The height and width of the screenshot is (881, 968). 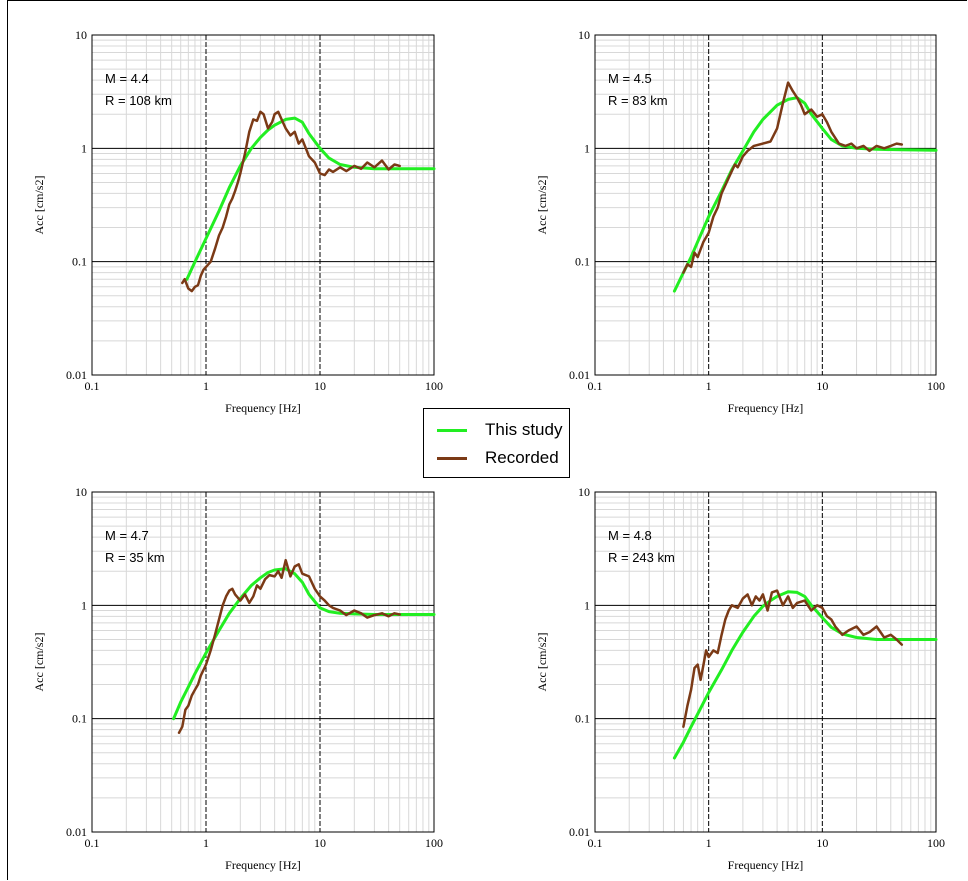 What do you see at coordinates (524, 429) in the screenshot?
I see `legend-label-this-study: This study` at bounding box center [524, 429].